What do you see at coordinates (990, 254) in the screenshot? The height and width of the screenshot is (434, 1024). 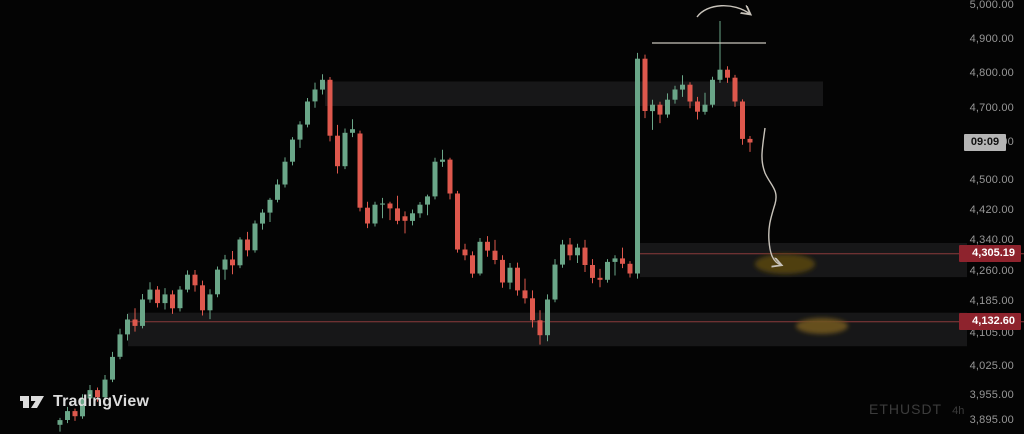 I see `price-line-badge-4305: 4,305.19` at bounding box center [990, 254].